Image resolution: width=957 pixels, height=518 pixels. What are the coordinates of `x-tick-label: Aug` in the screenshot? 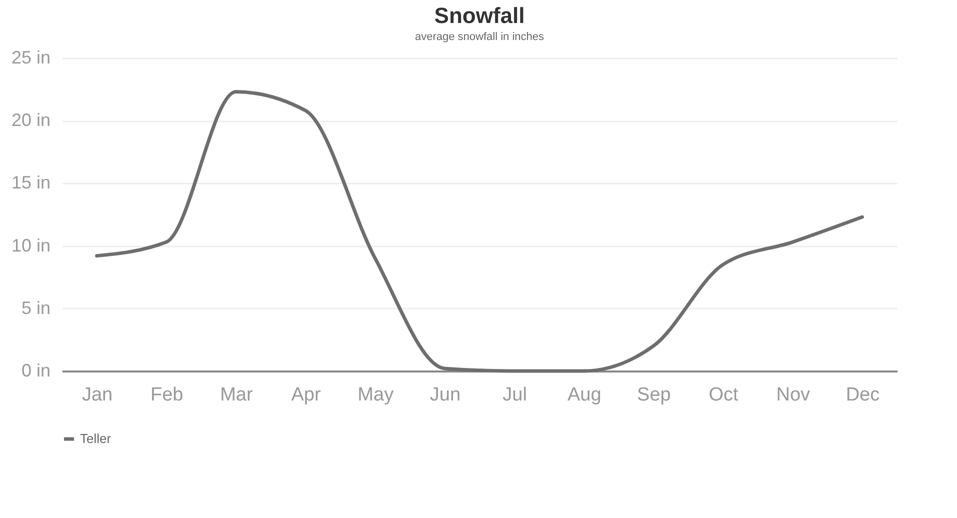 It's located at (584, 395).